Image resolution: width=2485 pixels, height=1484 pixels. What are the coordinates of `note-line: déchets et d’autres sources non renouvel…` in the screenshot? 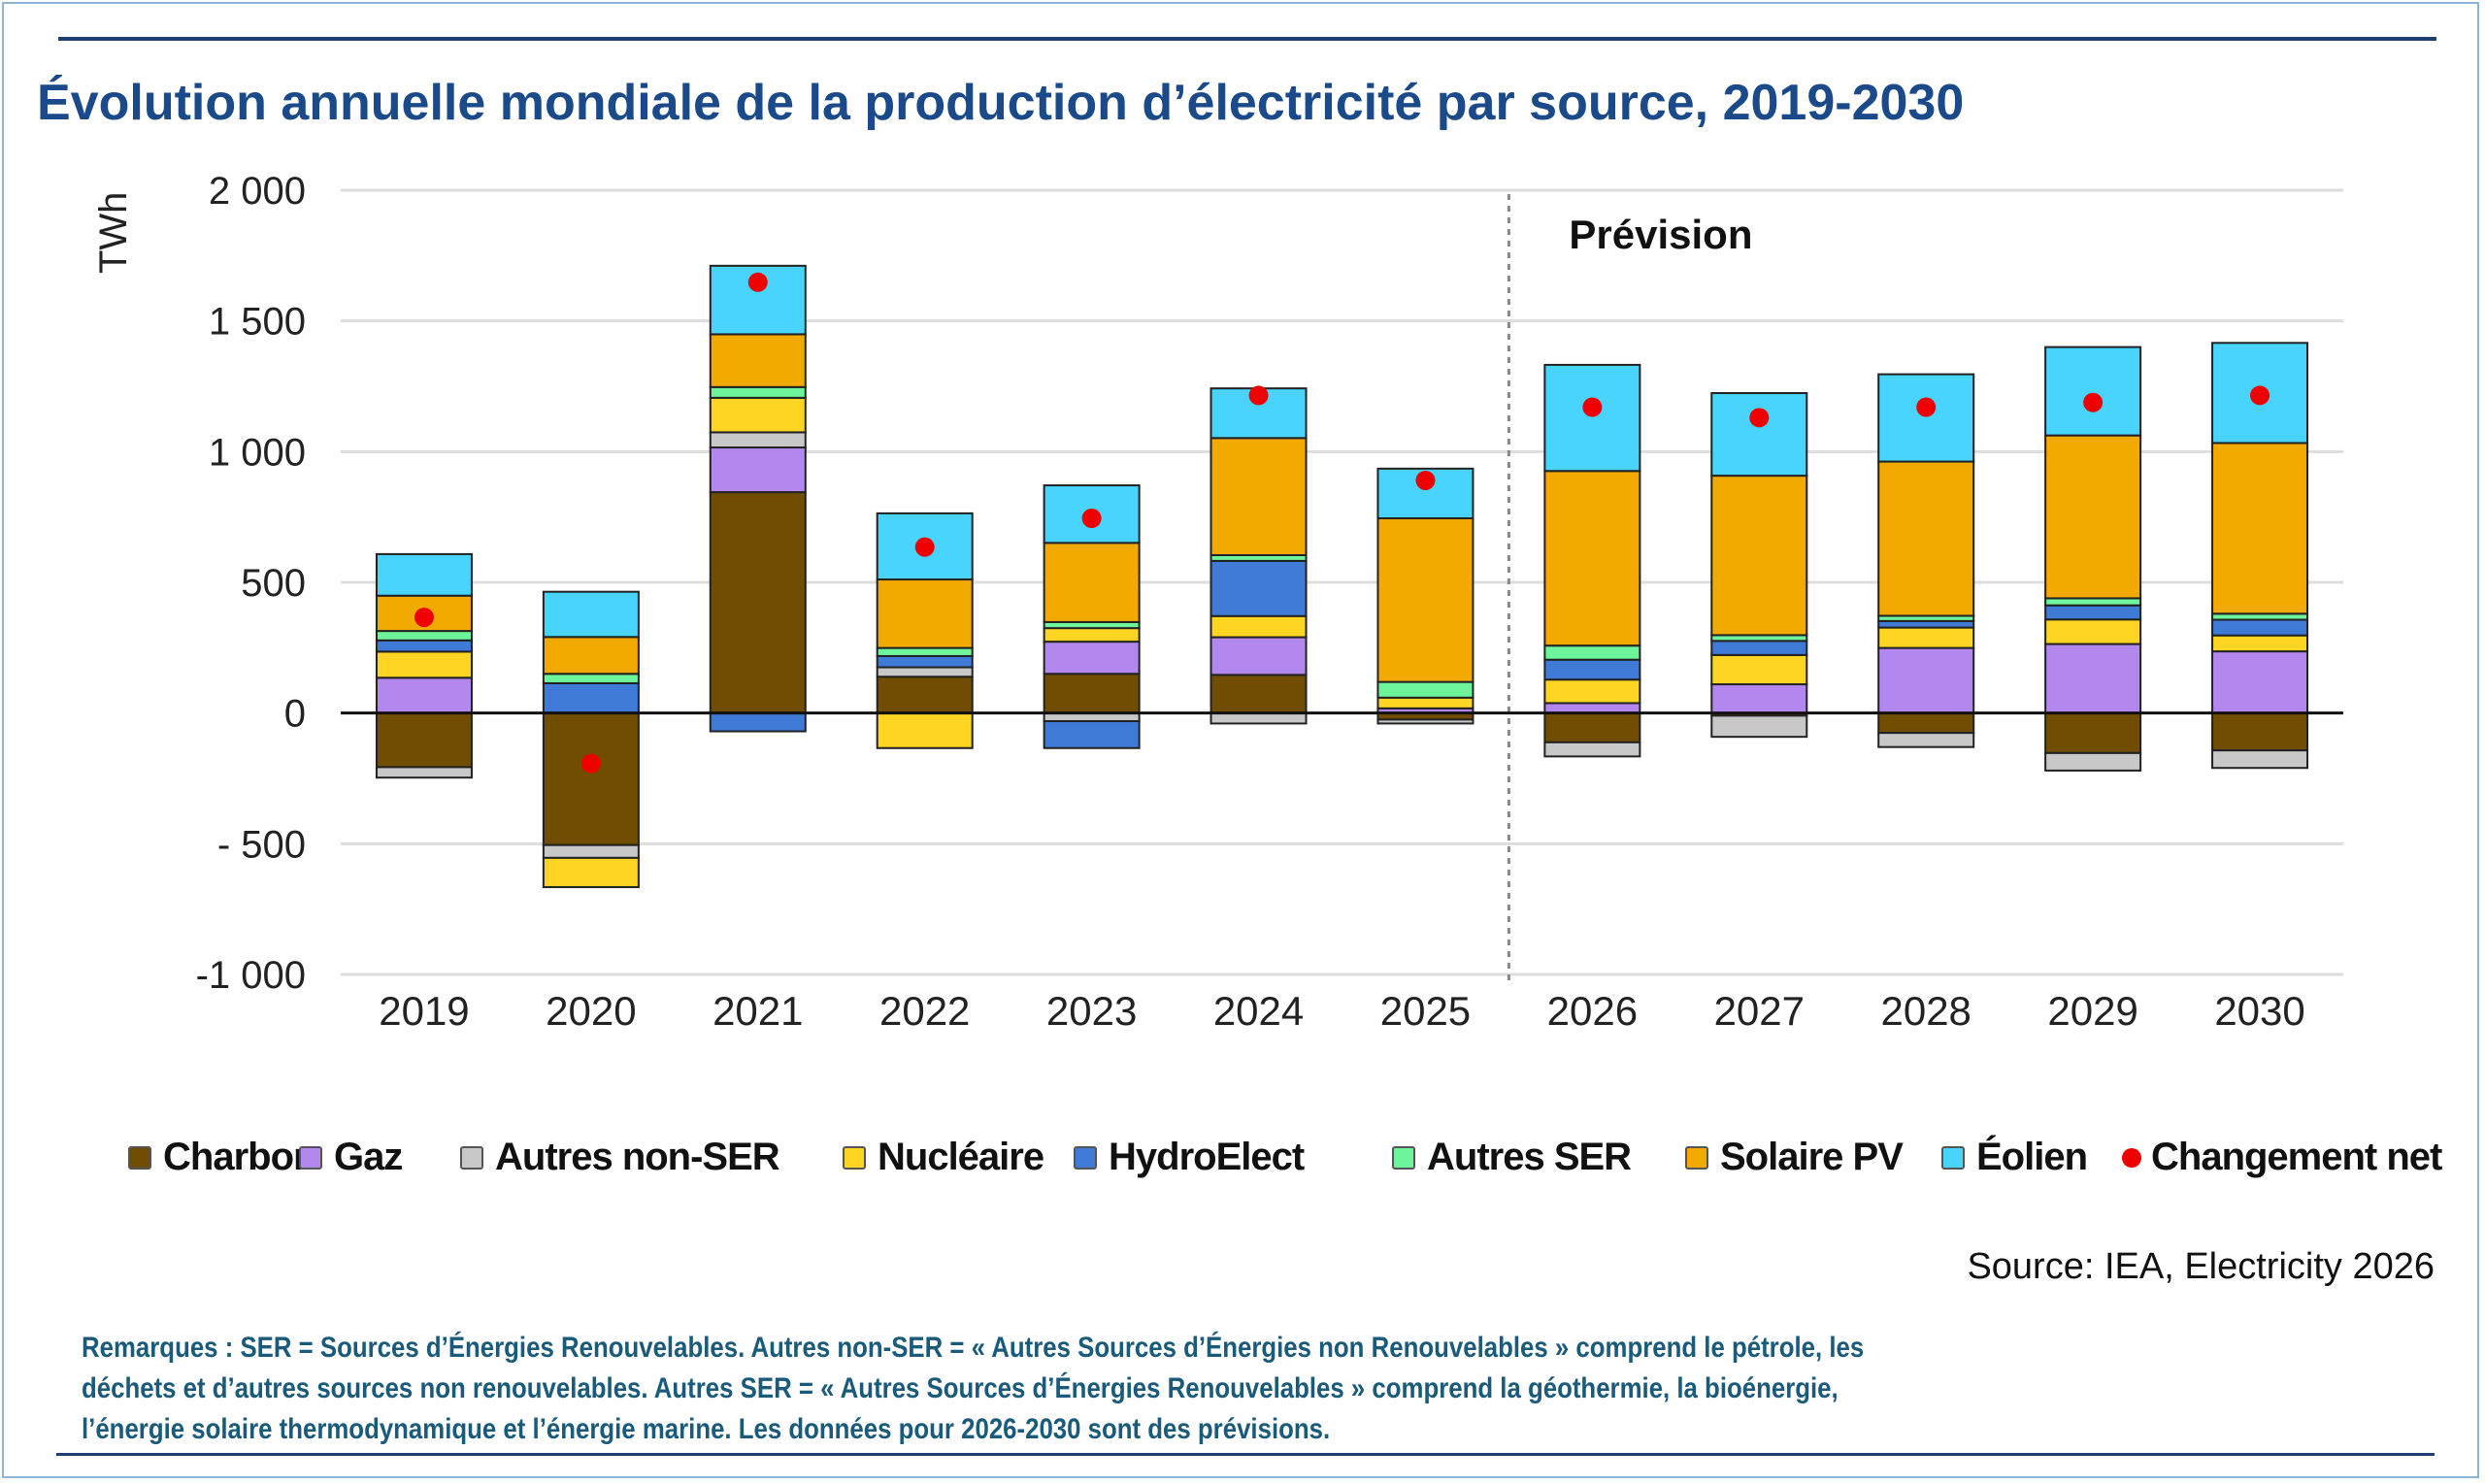 It's located at (960, 1388).